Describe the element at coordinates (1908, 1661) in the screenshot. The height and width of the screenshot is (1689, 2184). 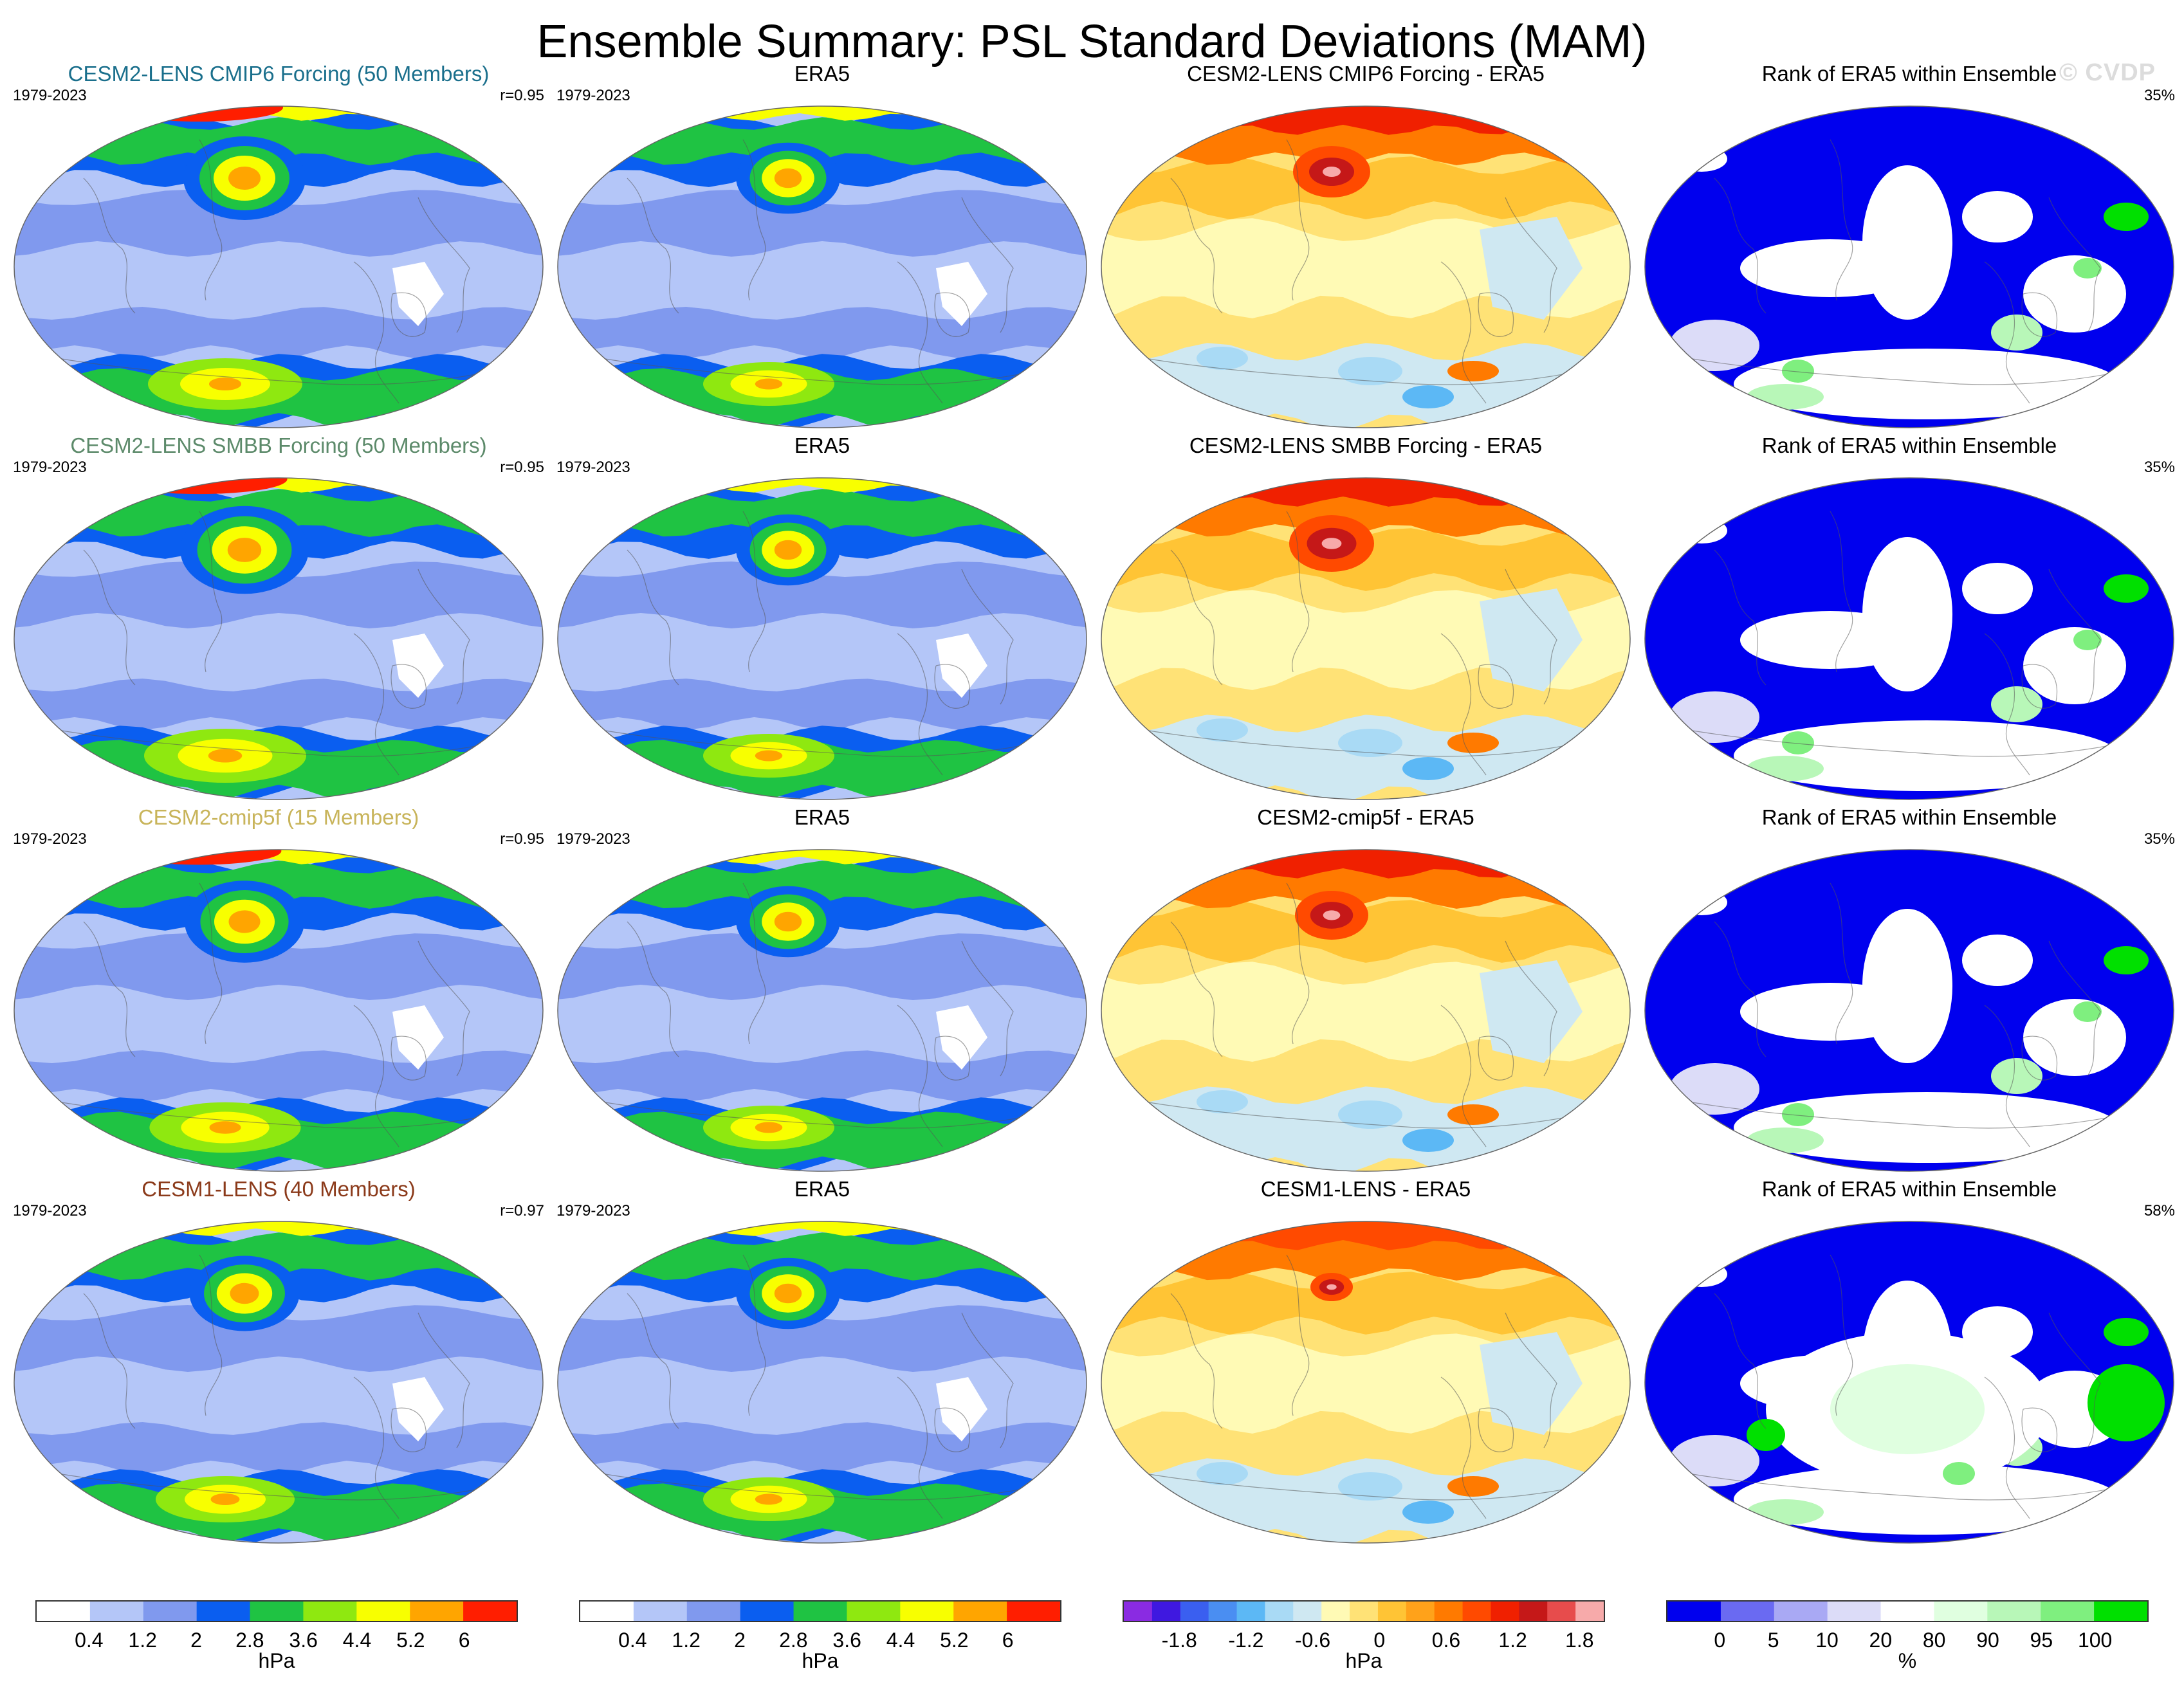
I see `colorbar-unit: %` at that location.